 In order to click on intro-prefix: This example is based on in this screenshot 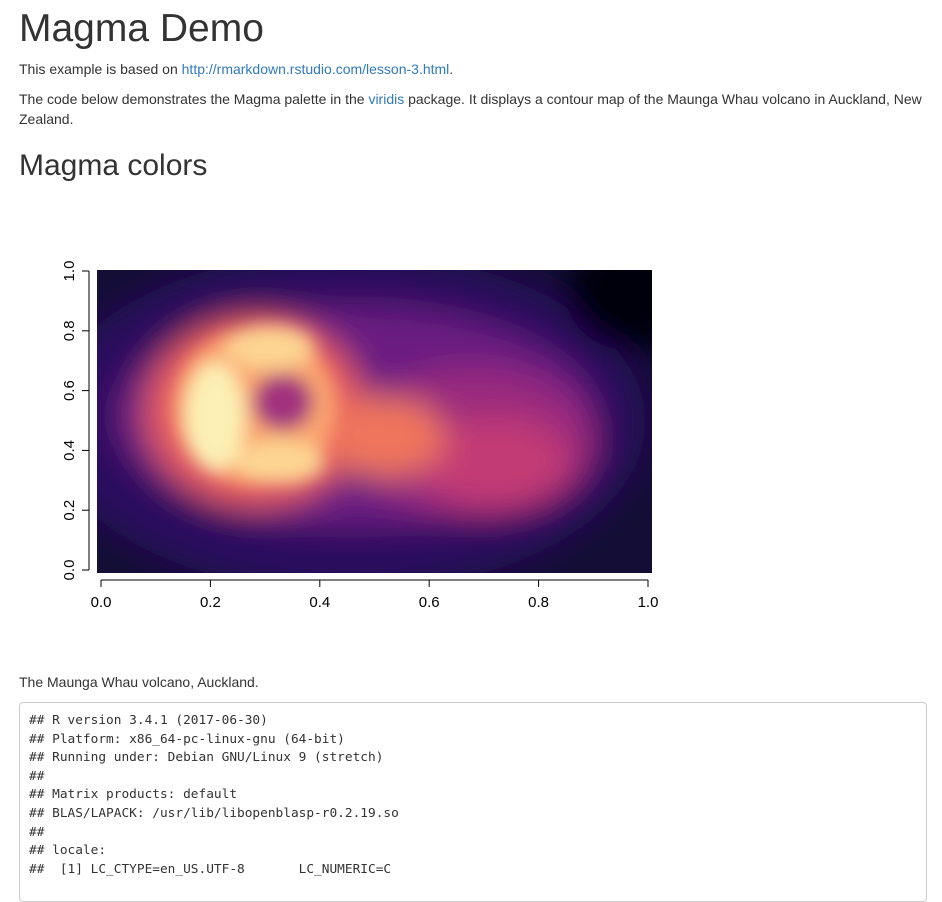, I will do `click(100, 69)`.